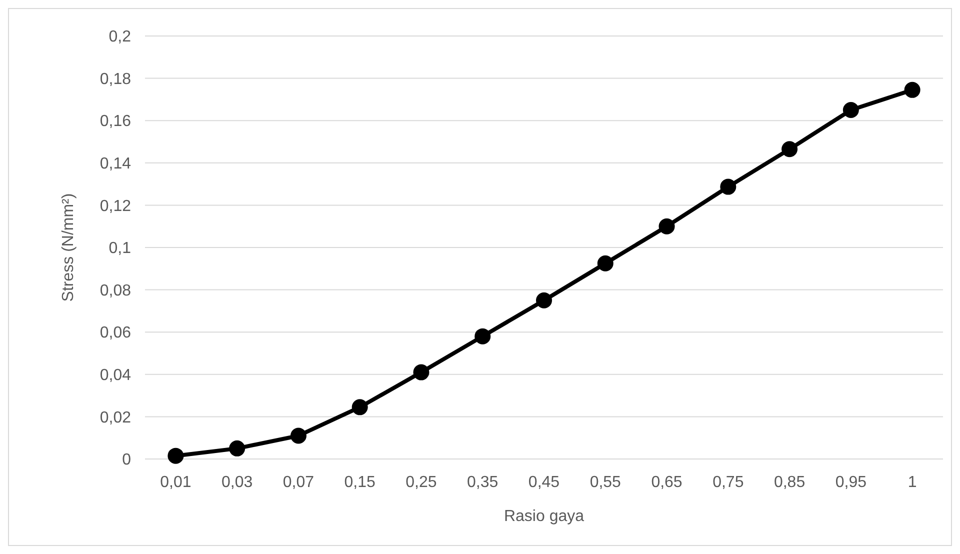 This screenshot has width=960, height=554. I want to click on x-tick-label: 0,07, so click(298, 482).